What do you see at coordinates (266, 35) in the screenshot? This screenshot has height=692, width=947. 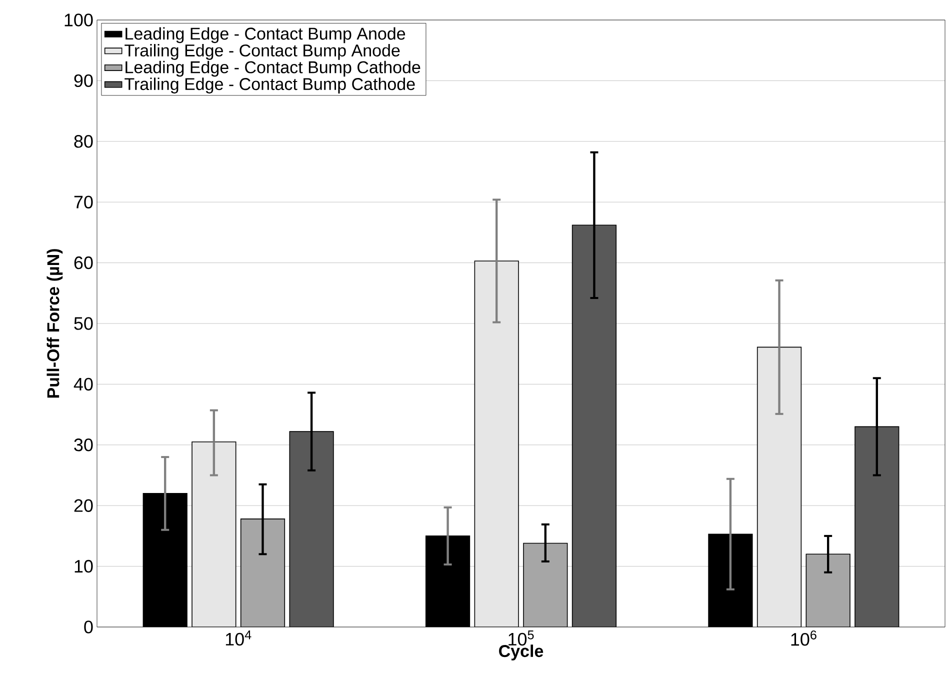 I see `legend-label: Leading Edge - Contact Bump Anode` at bounding box center [266, 35].